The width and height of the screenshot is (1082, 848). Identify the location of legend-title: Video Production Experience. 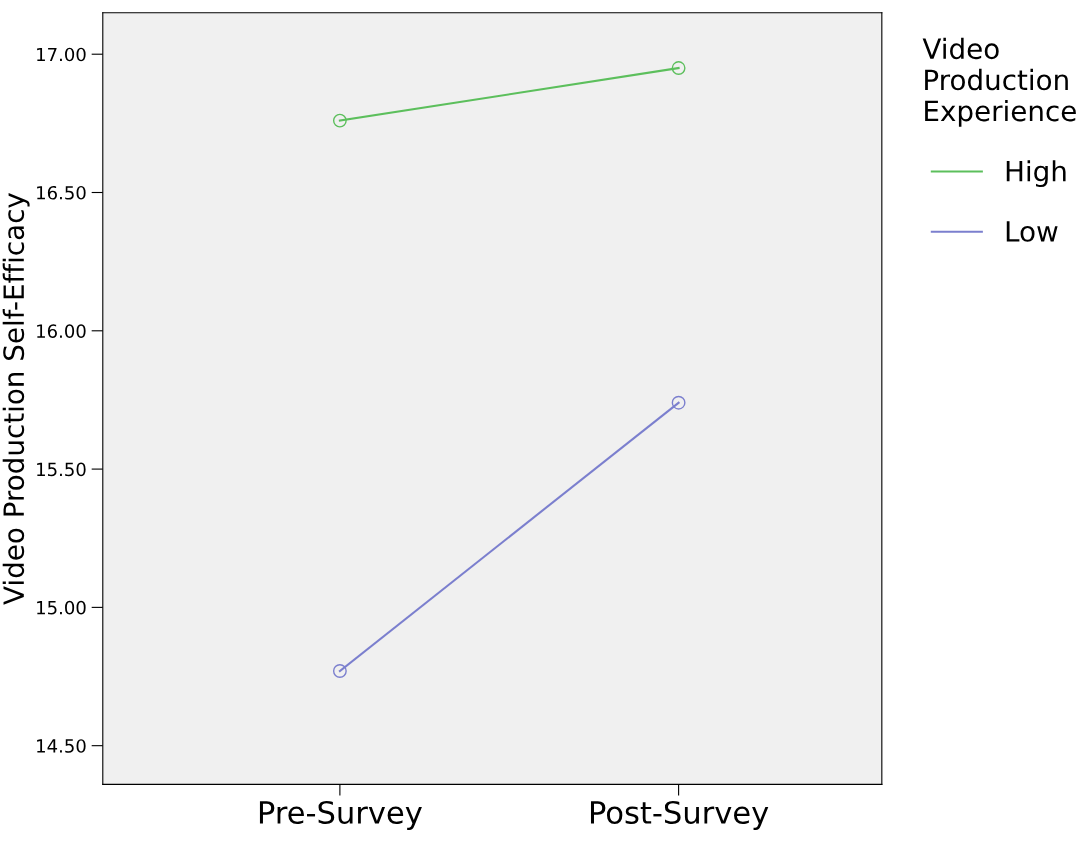
(999, 82).